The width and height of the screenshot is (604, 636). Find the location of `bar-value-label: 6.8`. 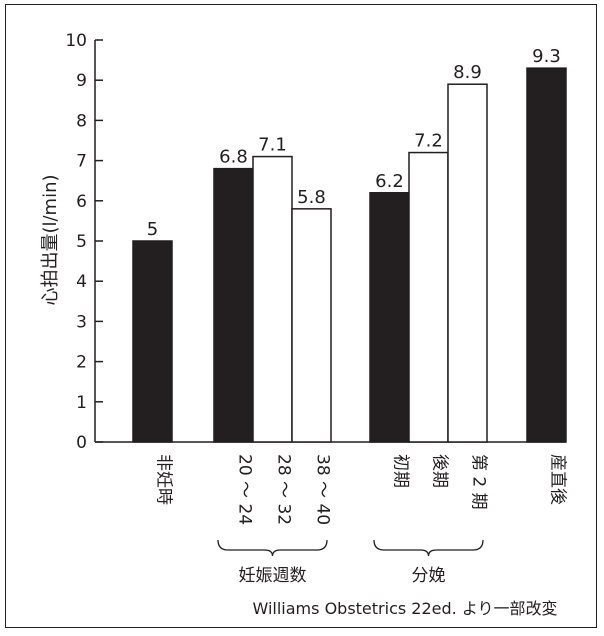

bar-value-label: 6.8 is located at coordinates (233, 157).